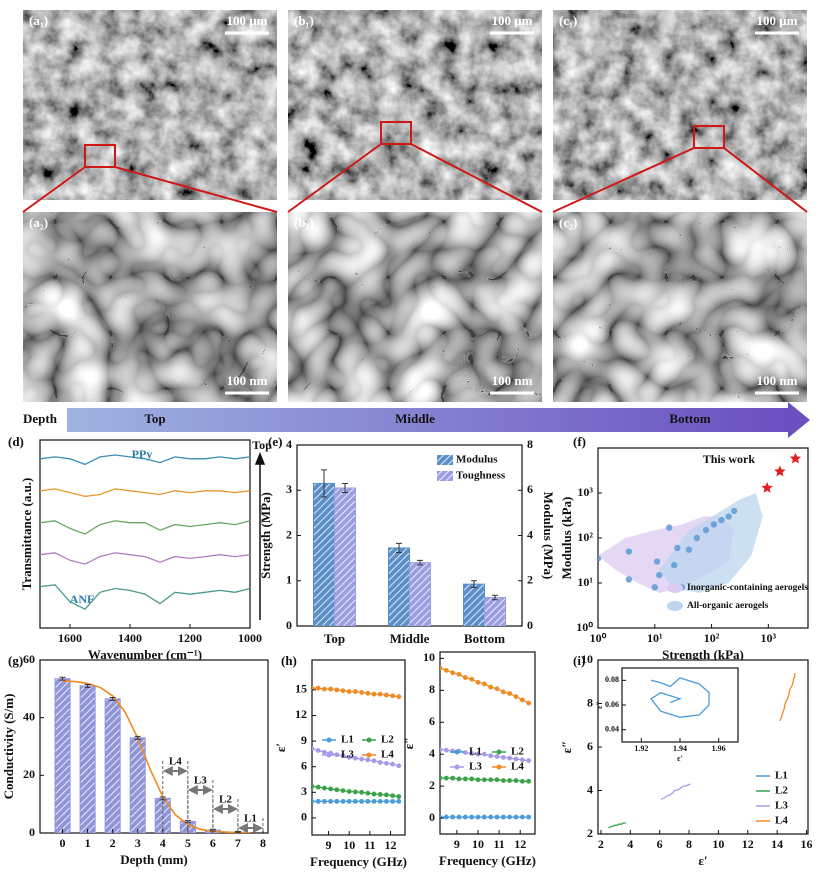 The width and height of the screenshot is (826, 876). I want to click on y-tick-label: 9, so click(304, 740).